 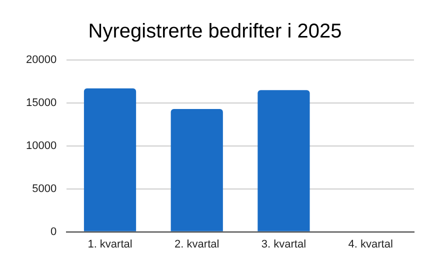 I want to click on y-tick-label: 20000, so click(x=41, y=60).